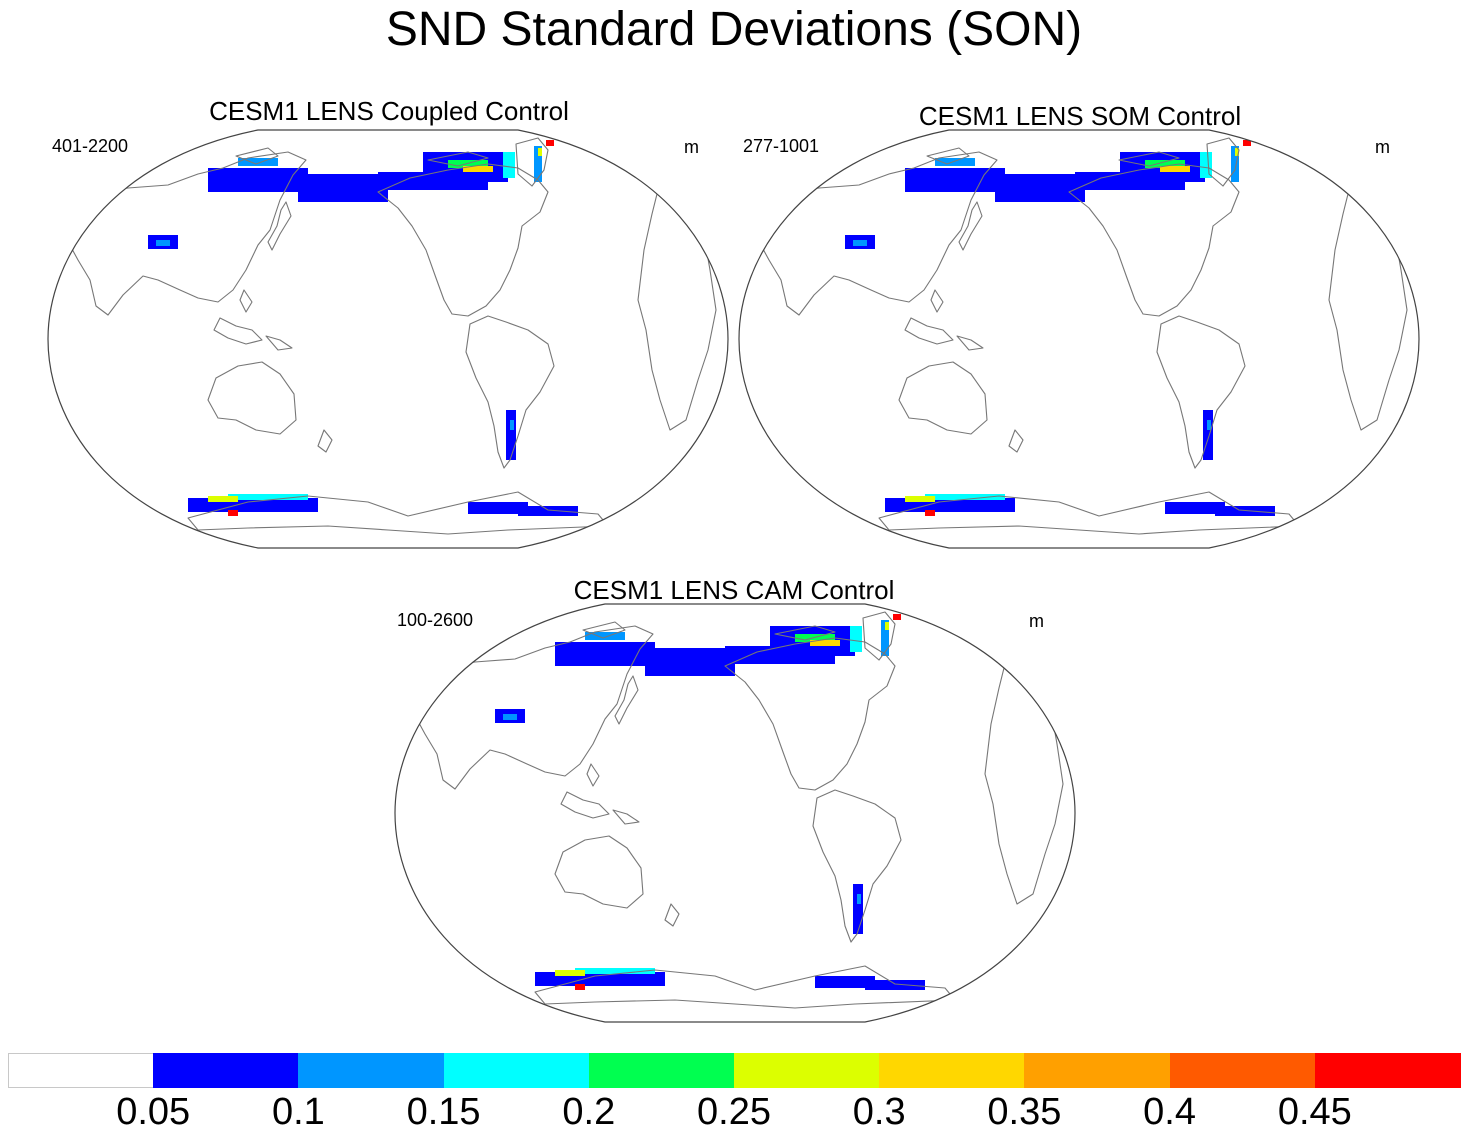 The height and width of the screenshot is (1134, 1468). What do you see at coordinates (1080, 116) in the screenshot?
I see `panel-2-title: CESM1 LENS SOM Control` at bounding box center [1080, 116].